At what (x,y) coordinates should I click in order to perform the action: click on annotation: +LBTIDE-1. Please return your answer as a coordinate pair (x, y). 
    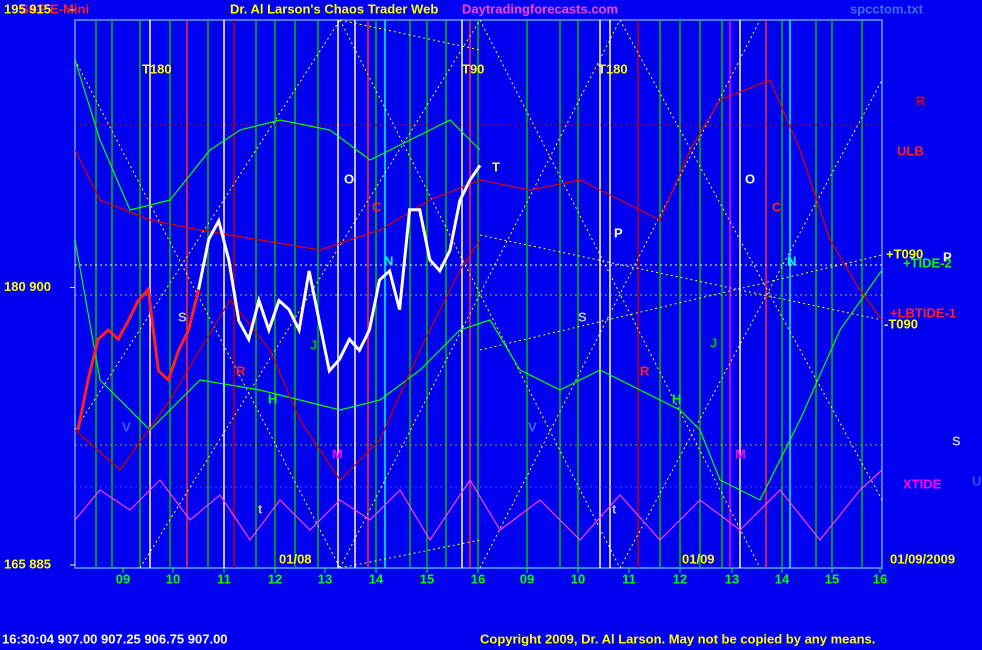
    Looking at the image, I should click on (923, 312).